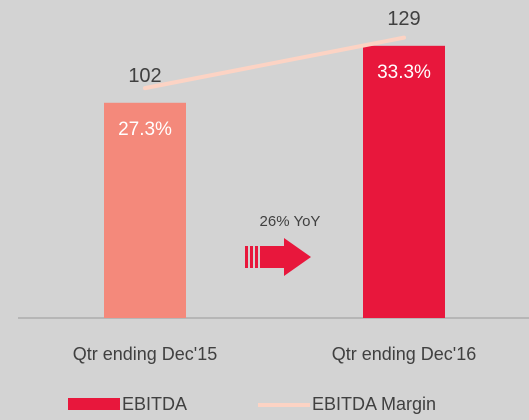  Describe the element at coordinates (403, 19) in the screenshot. I see `value-label: 129` at that location.